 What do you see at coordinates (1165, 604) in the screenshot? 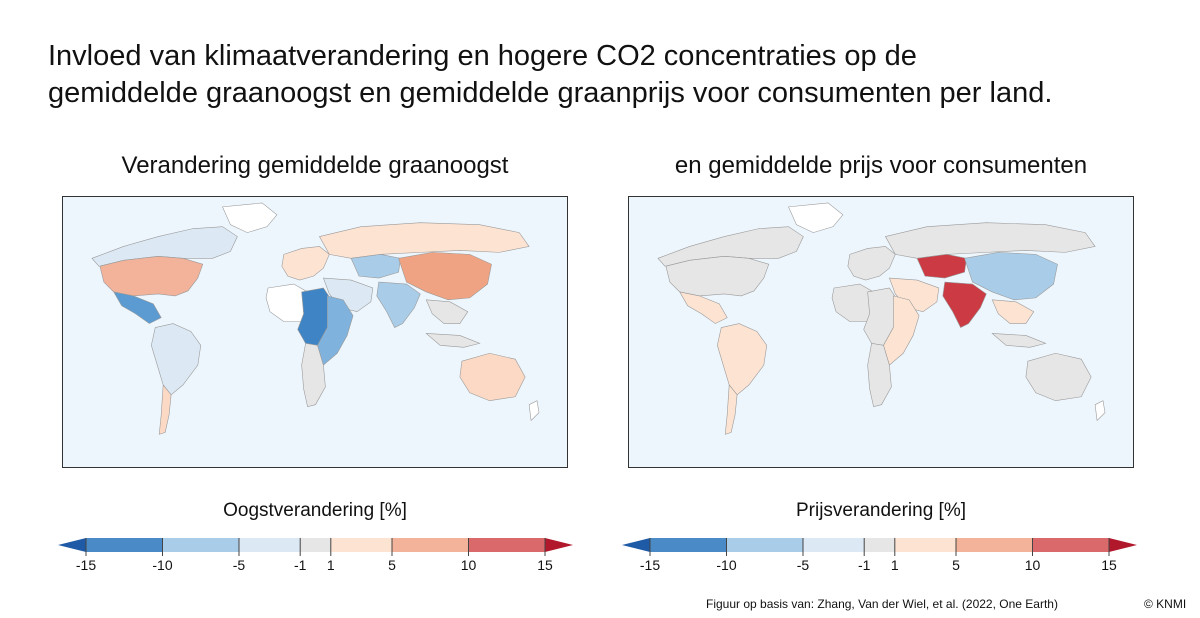
I see `copyright-label: © KNMI` at bounding box center [1165, 604].